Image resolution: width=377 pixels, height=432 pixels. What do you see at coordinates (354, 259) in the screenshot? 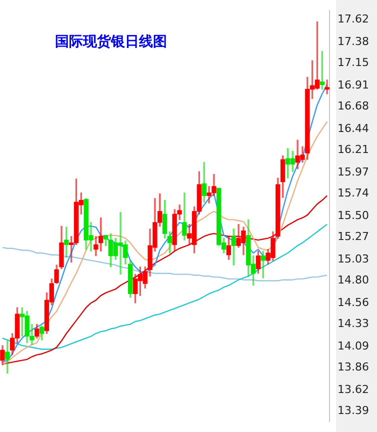
I see `y-tick-label: 15.03` at bounding box center [354, 259].